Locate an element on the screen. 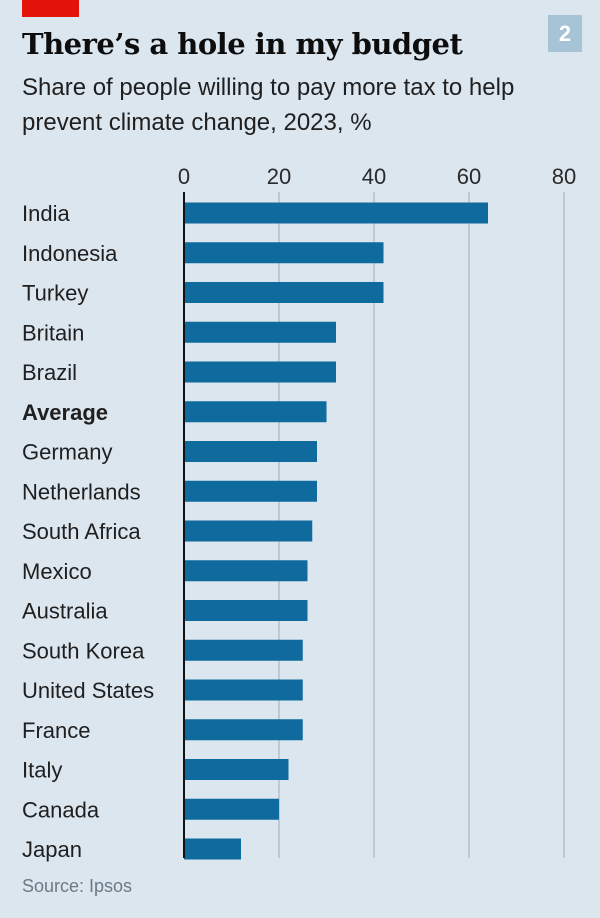 This screenshot has height=918, width=600. category-label: Netherlands is located at coordinates (81, 491).